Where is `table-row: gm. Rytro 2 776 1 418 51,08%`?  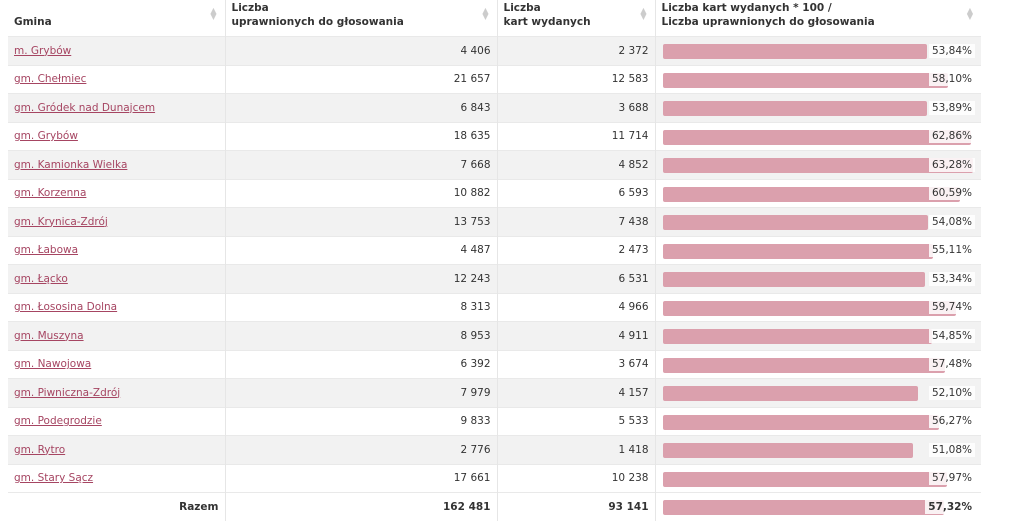
table-row: gm. Rytro 2 776 1 418 51,08% is located at coordinates (494, 449).